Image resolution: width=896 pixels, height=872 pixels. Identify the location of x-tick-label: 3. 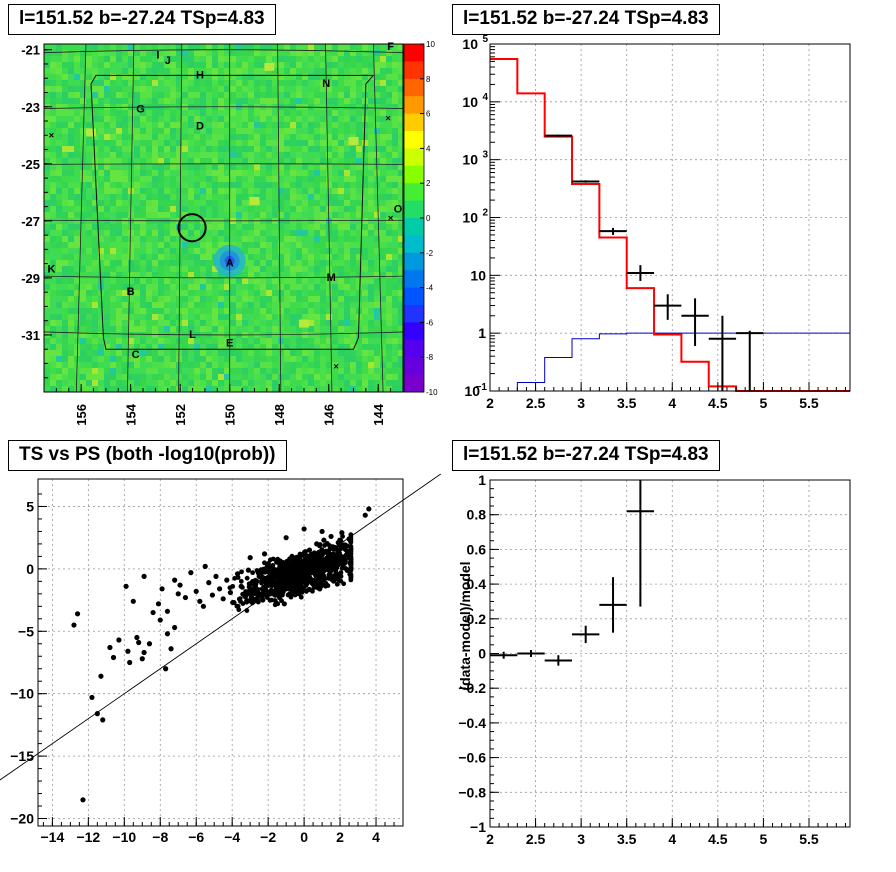
(581, 403).